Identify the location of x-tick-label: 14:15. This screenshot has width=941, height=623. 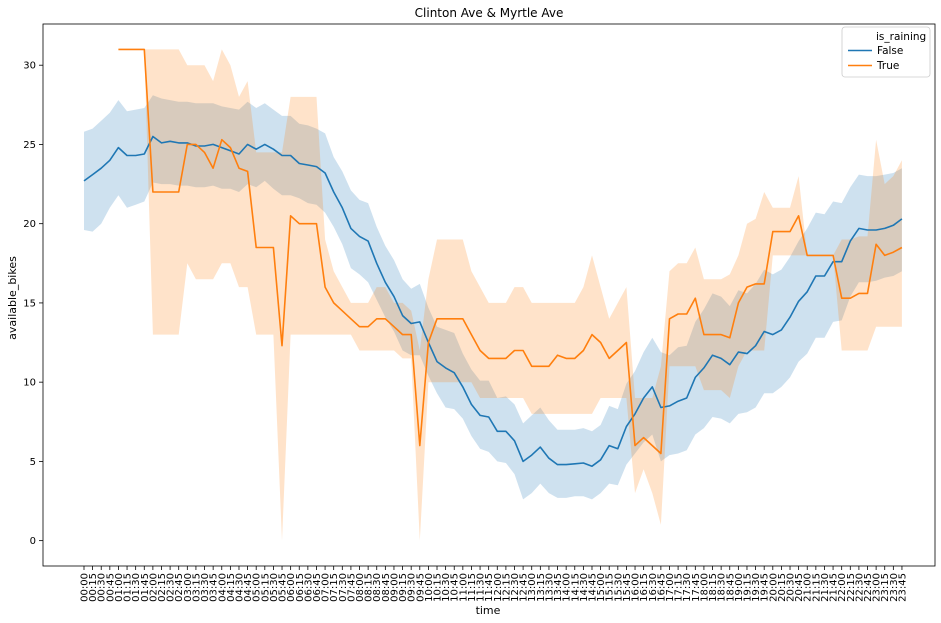
(575, 587).